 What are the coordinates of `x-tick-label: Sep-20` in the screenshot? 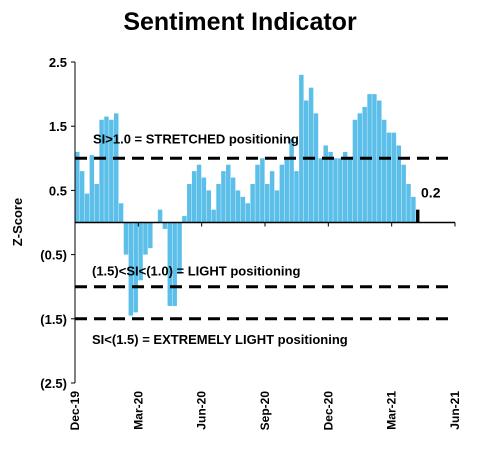 It's located at (265, 411).